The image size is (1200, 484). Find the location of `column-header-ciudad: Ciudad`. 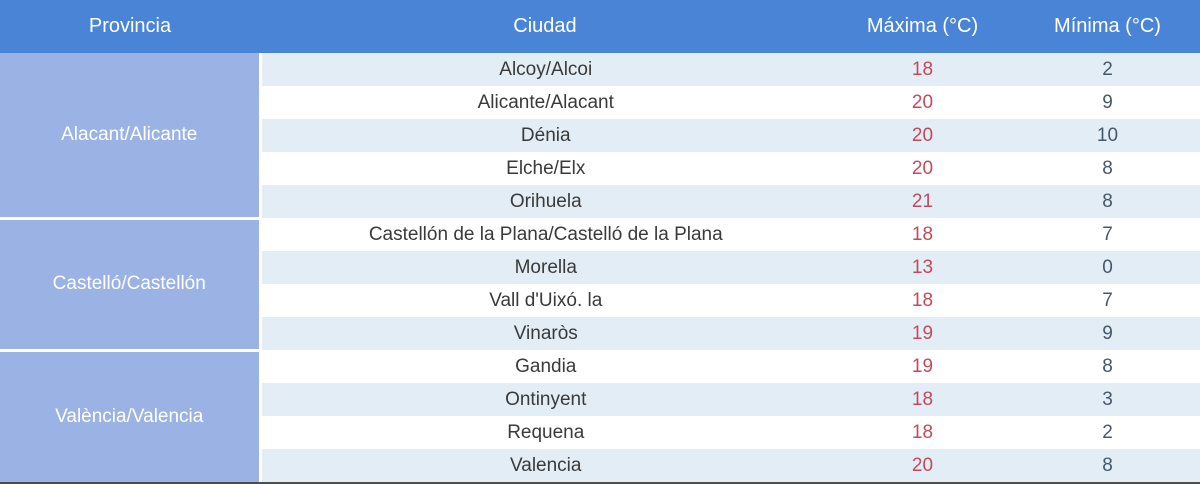

column-header-ciudad: Ciudad is located at coordinates (545, 26).